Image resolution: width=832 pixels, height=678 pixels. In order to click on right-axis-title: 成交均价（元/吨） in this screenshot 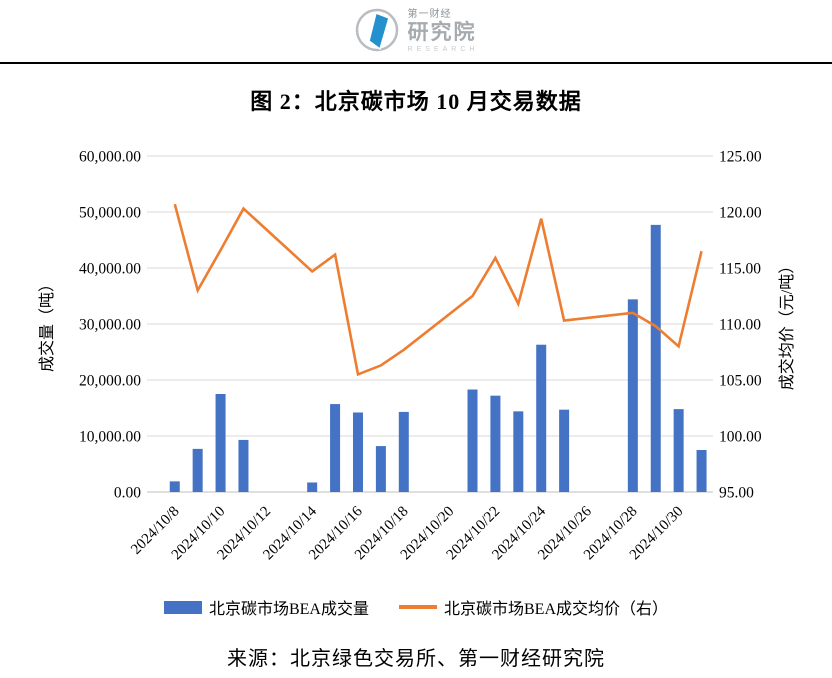, I will do `click(787, 324)`.